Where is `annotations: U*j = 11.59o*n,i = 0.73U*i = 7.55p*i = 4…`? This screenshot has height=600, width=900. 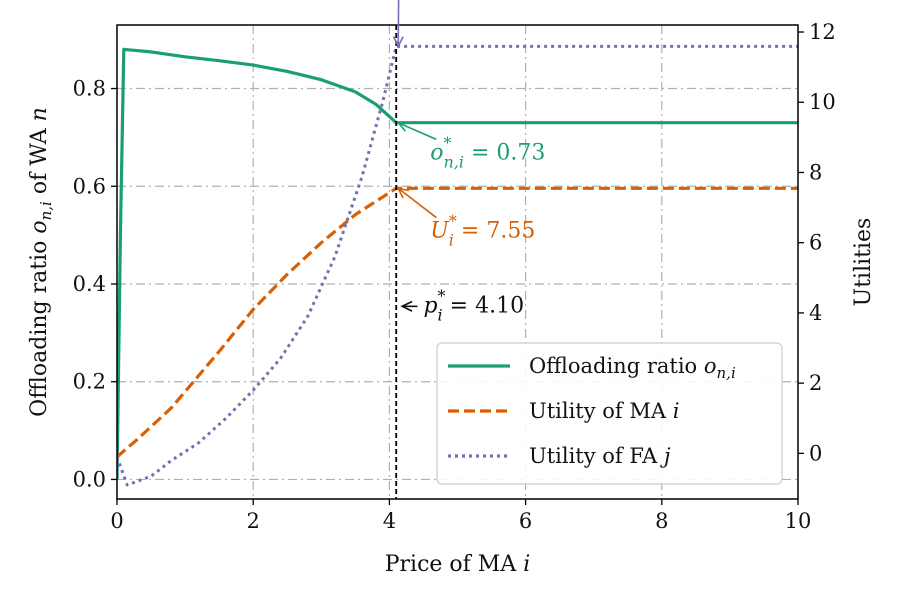
annotations: U*j = 11.59o*n,i = 0.73U*i = 7.55p*i = 4… is located at coordinates (468, 162).